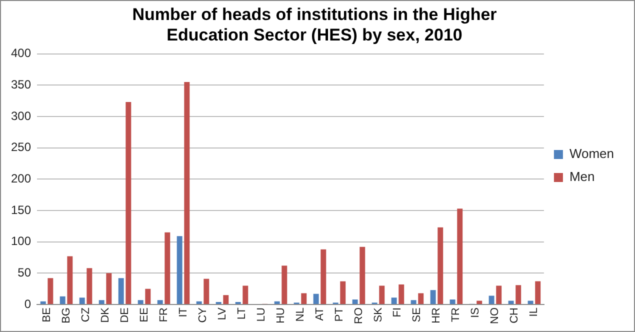 The image size is (635, 332). I want to click on y-tick-label: 400, so click(21, 53).